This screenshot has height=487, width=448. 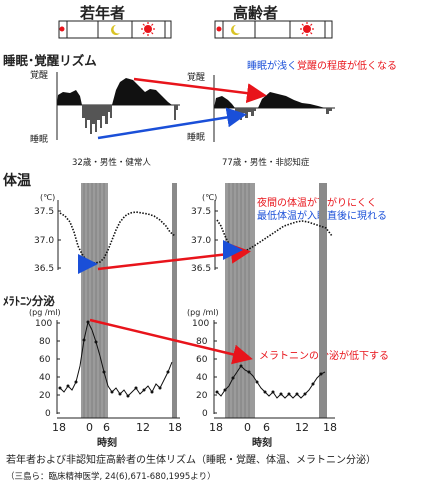 I want to click on melatonin-axes, so click(x=136, y=367).